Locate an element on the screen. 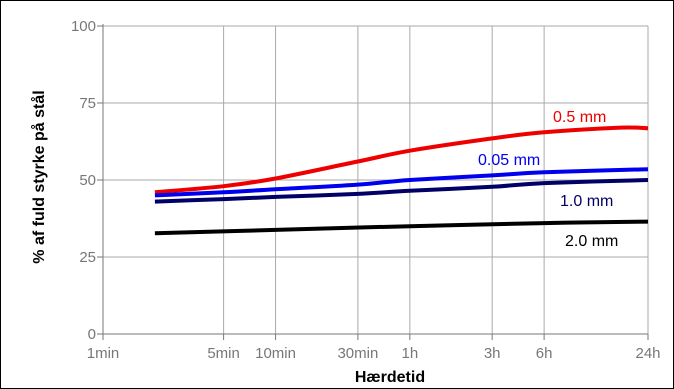  y-tick-label: 50 is located at coordinates (87, 180).